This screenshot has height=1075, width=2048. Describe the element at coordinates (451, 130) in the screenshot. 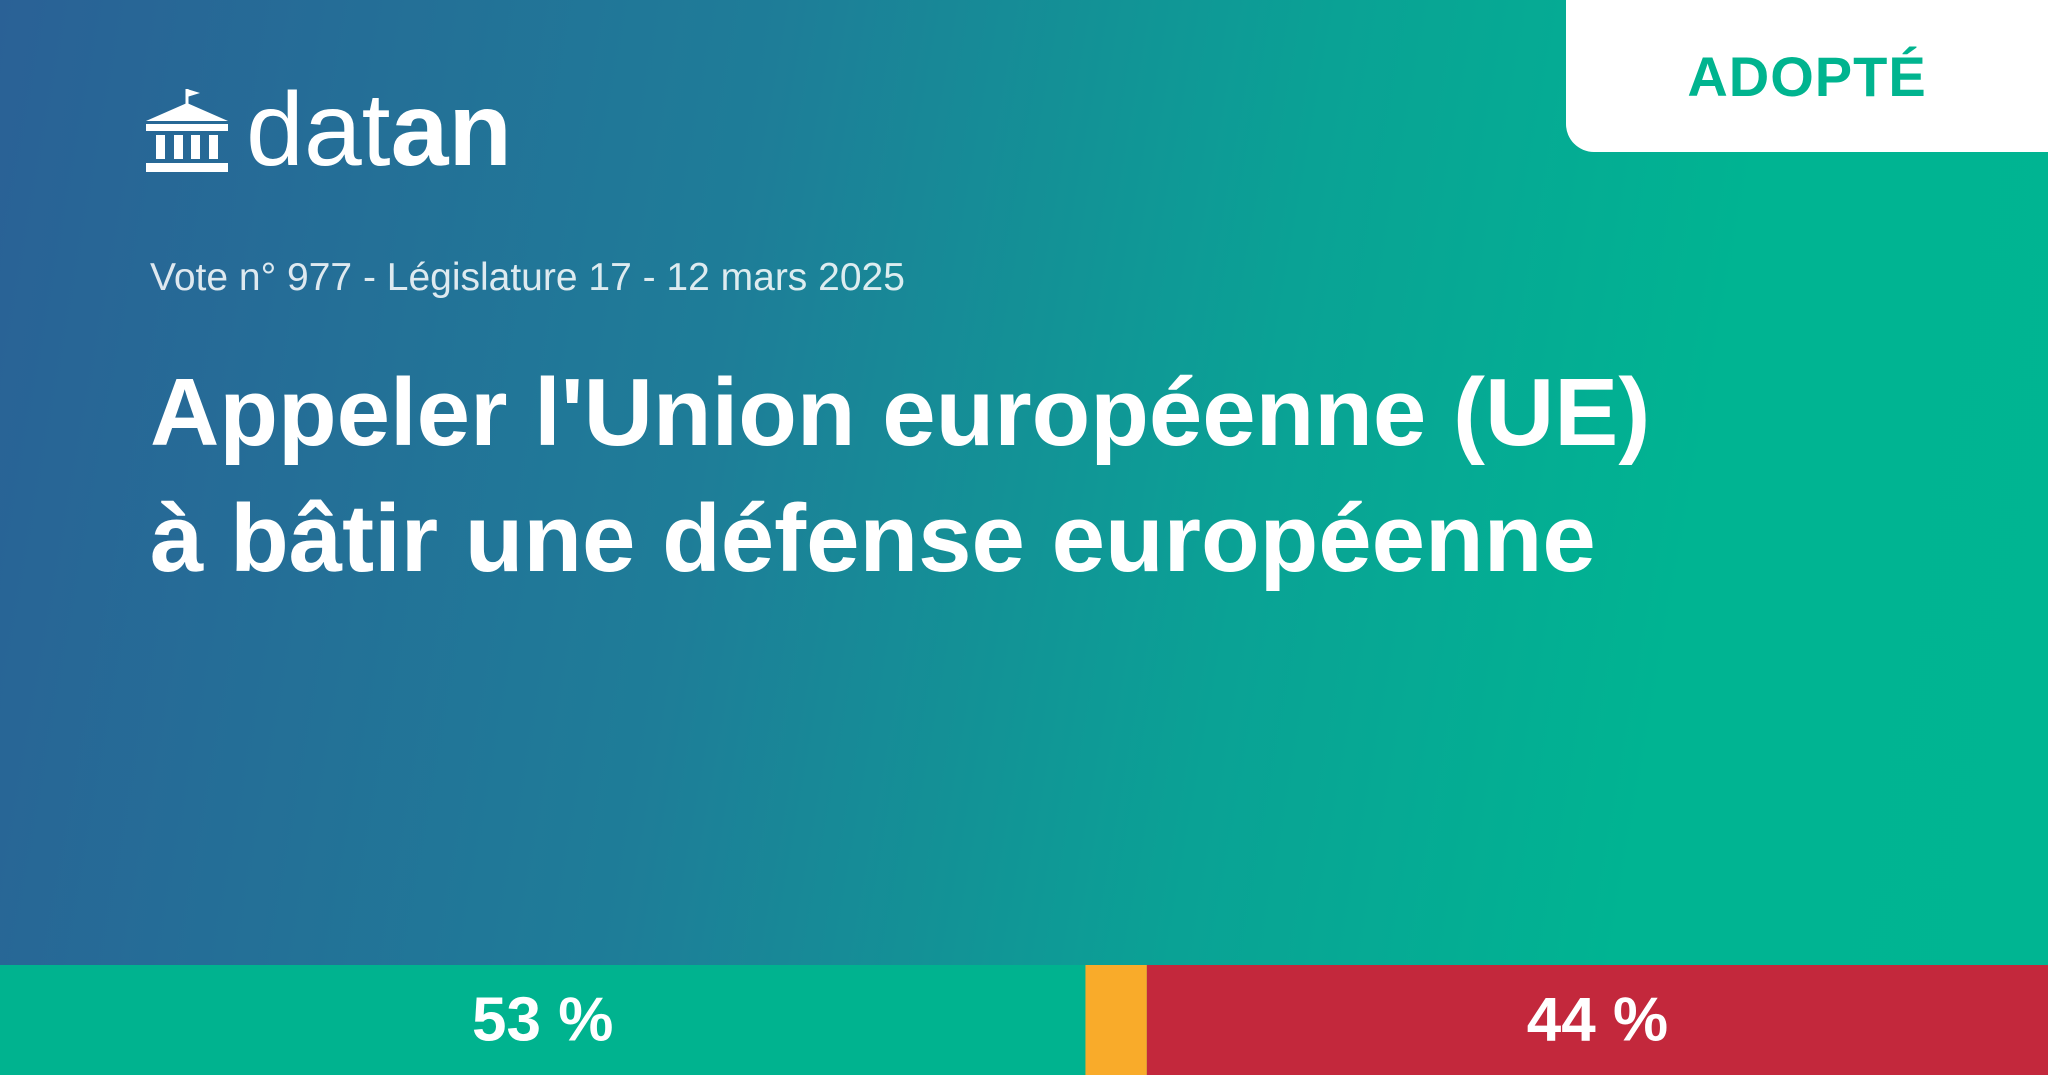

I see `logo-text-bold: an` at that location.